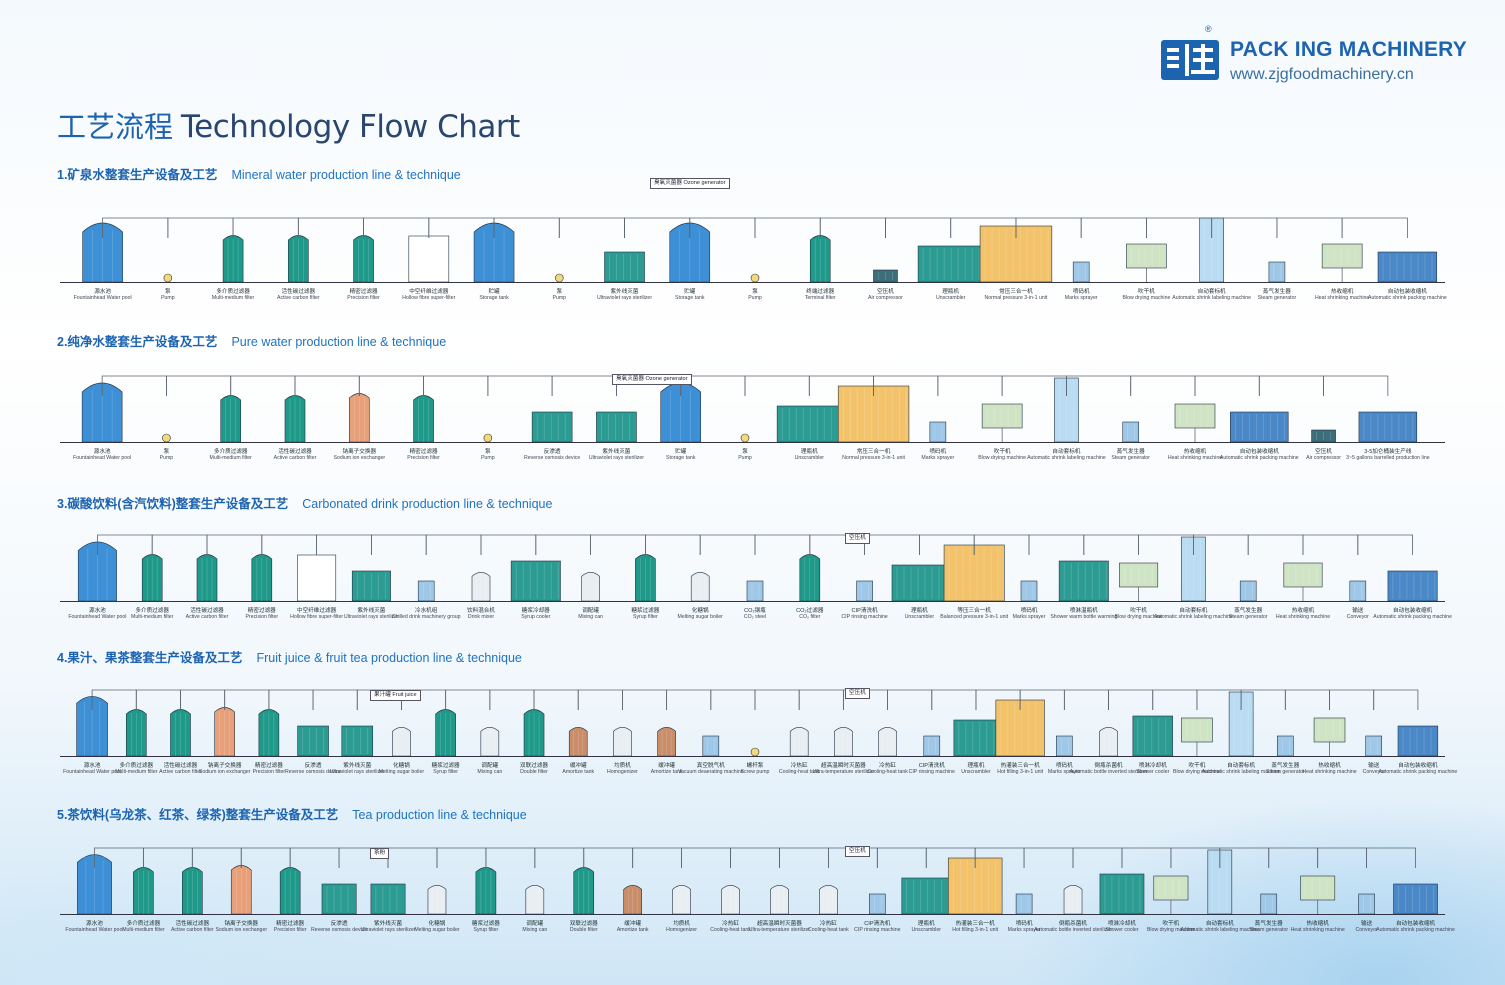  What do you see at coordinates (1122, 930) in the screenshot?
I see `equipment-label-en: Shower cooler` at bounding box center [1122, 930].